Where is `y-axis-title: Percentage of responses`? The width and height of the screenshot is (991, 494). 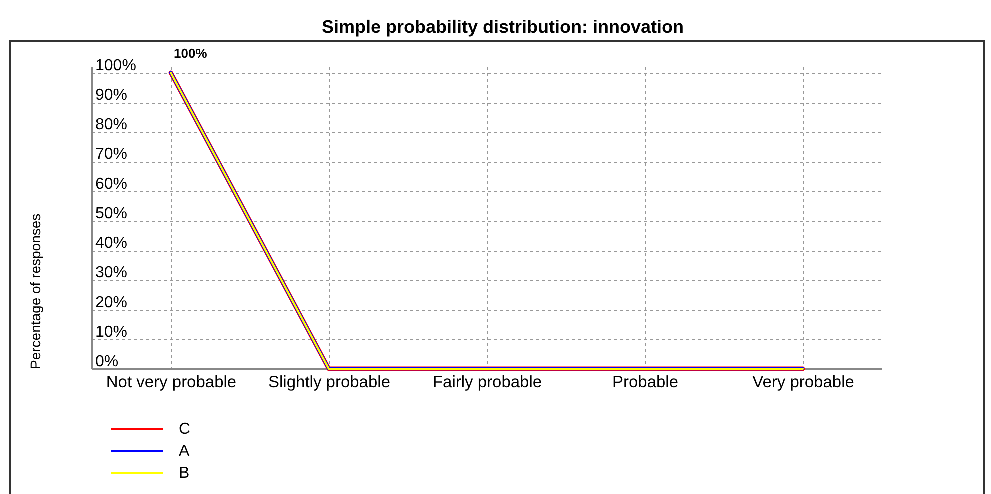 y-axis-title: Percentage of responses is located at coordinates (36, 292).